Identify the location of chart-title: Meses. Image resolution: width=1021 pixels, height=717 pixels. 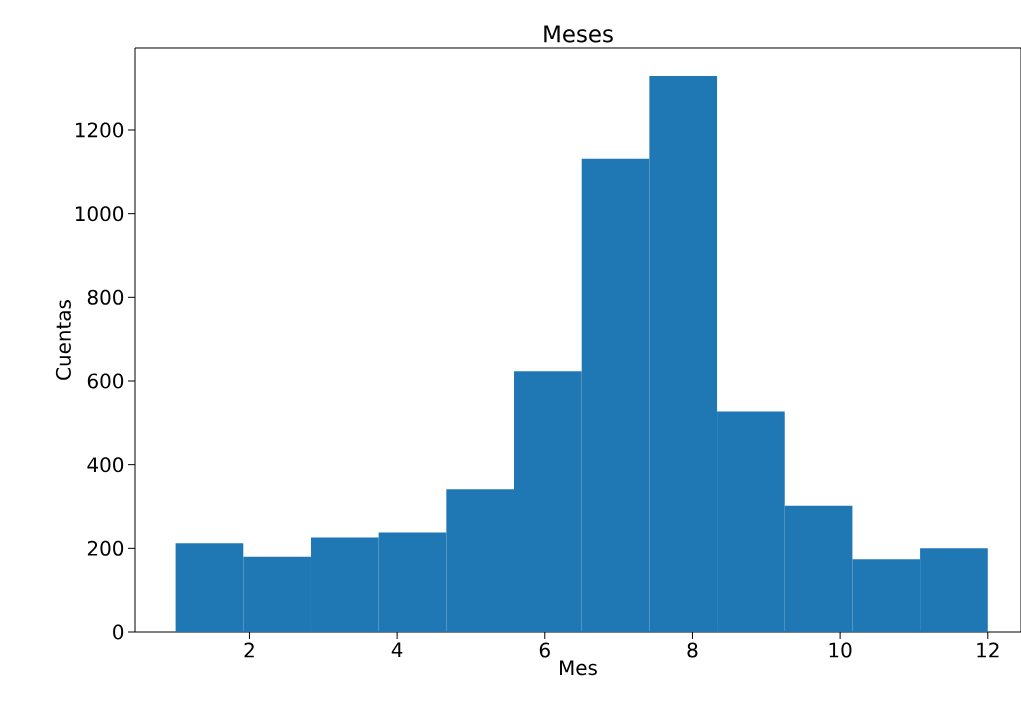
(578, 34).